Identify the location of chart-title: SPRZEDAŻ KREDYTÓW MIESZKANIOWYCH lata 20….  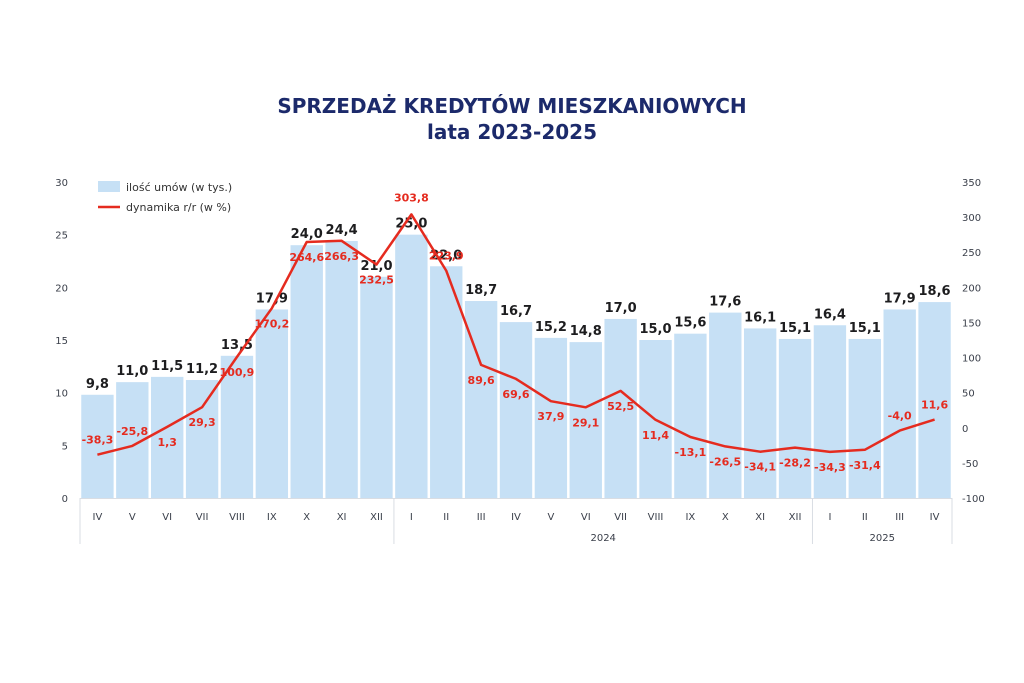
(512, 119).